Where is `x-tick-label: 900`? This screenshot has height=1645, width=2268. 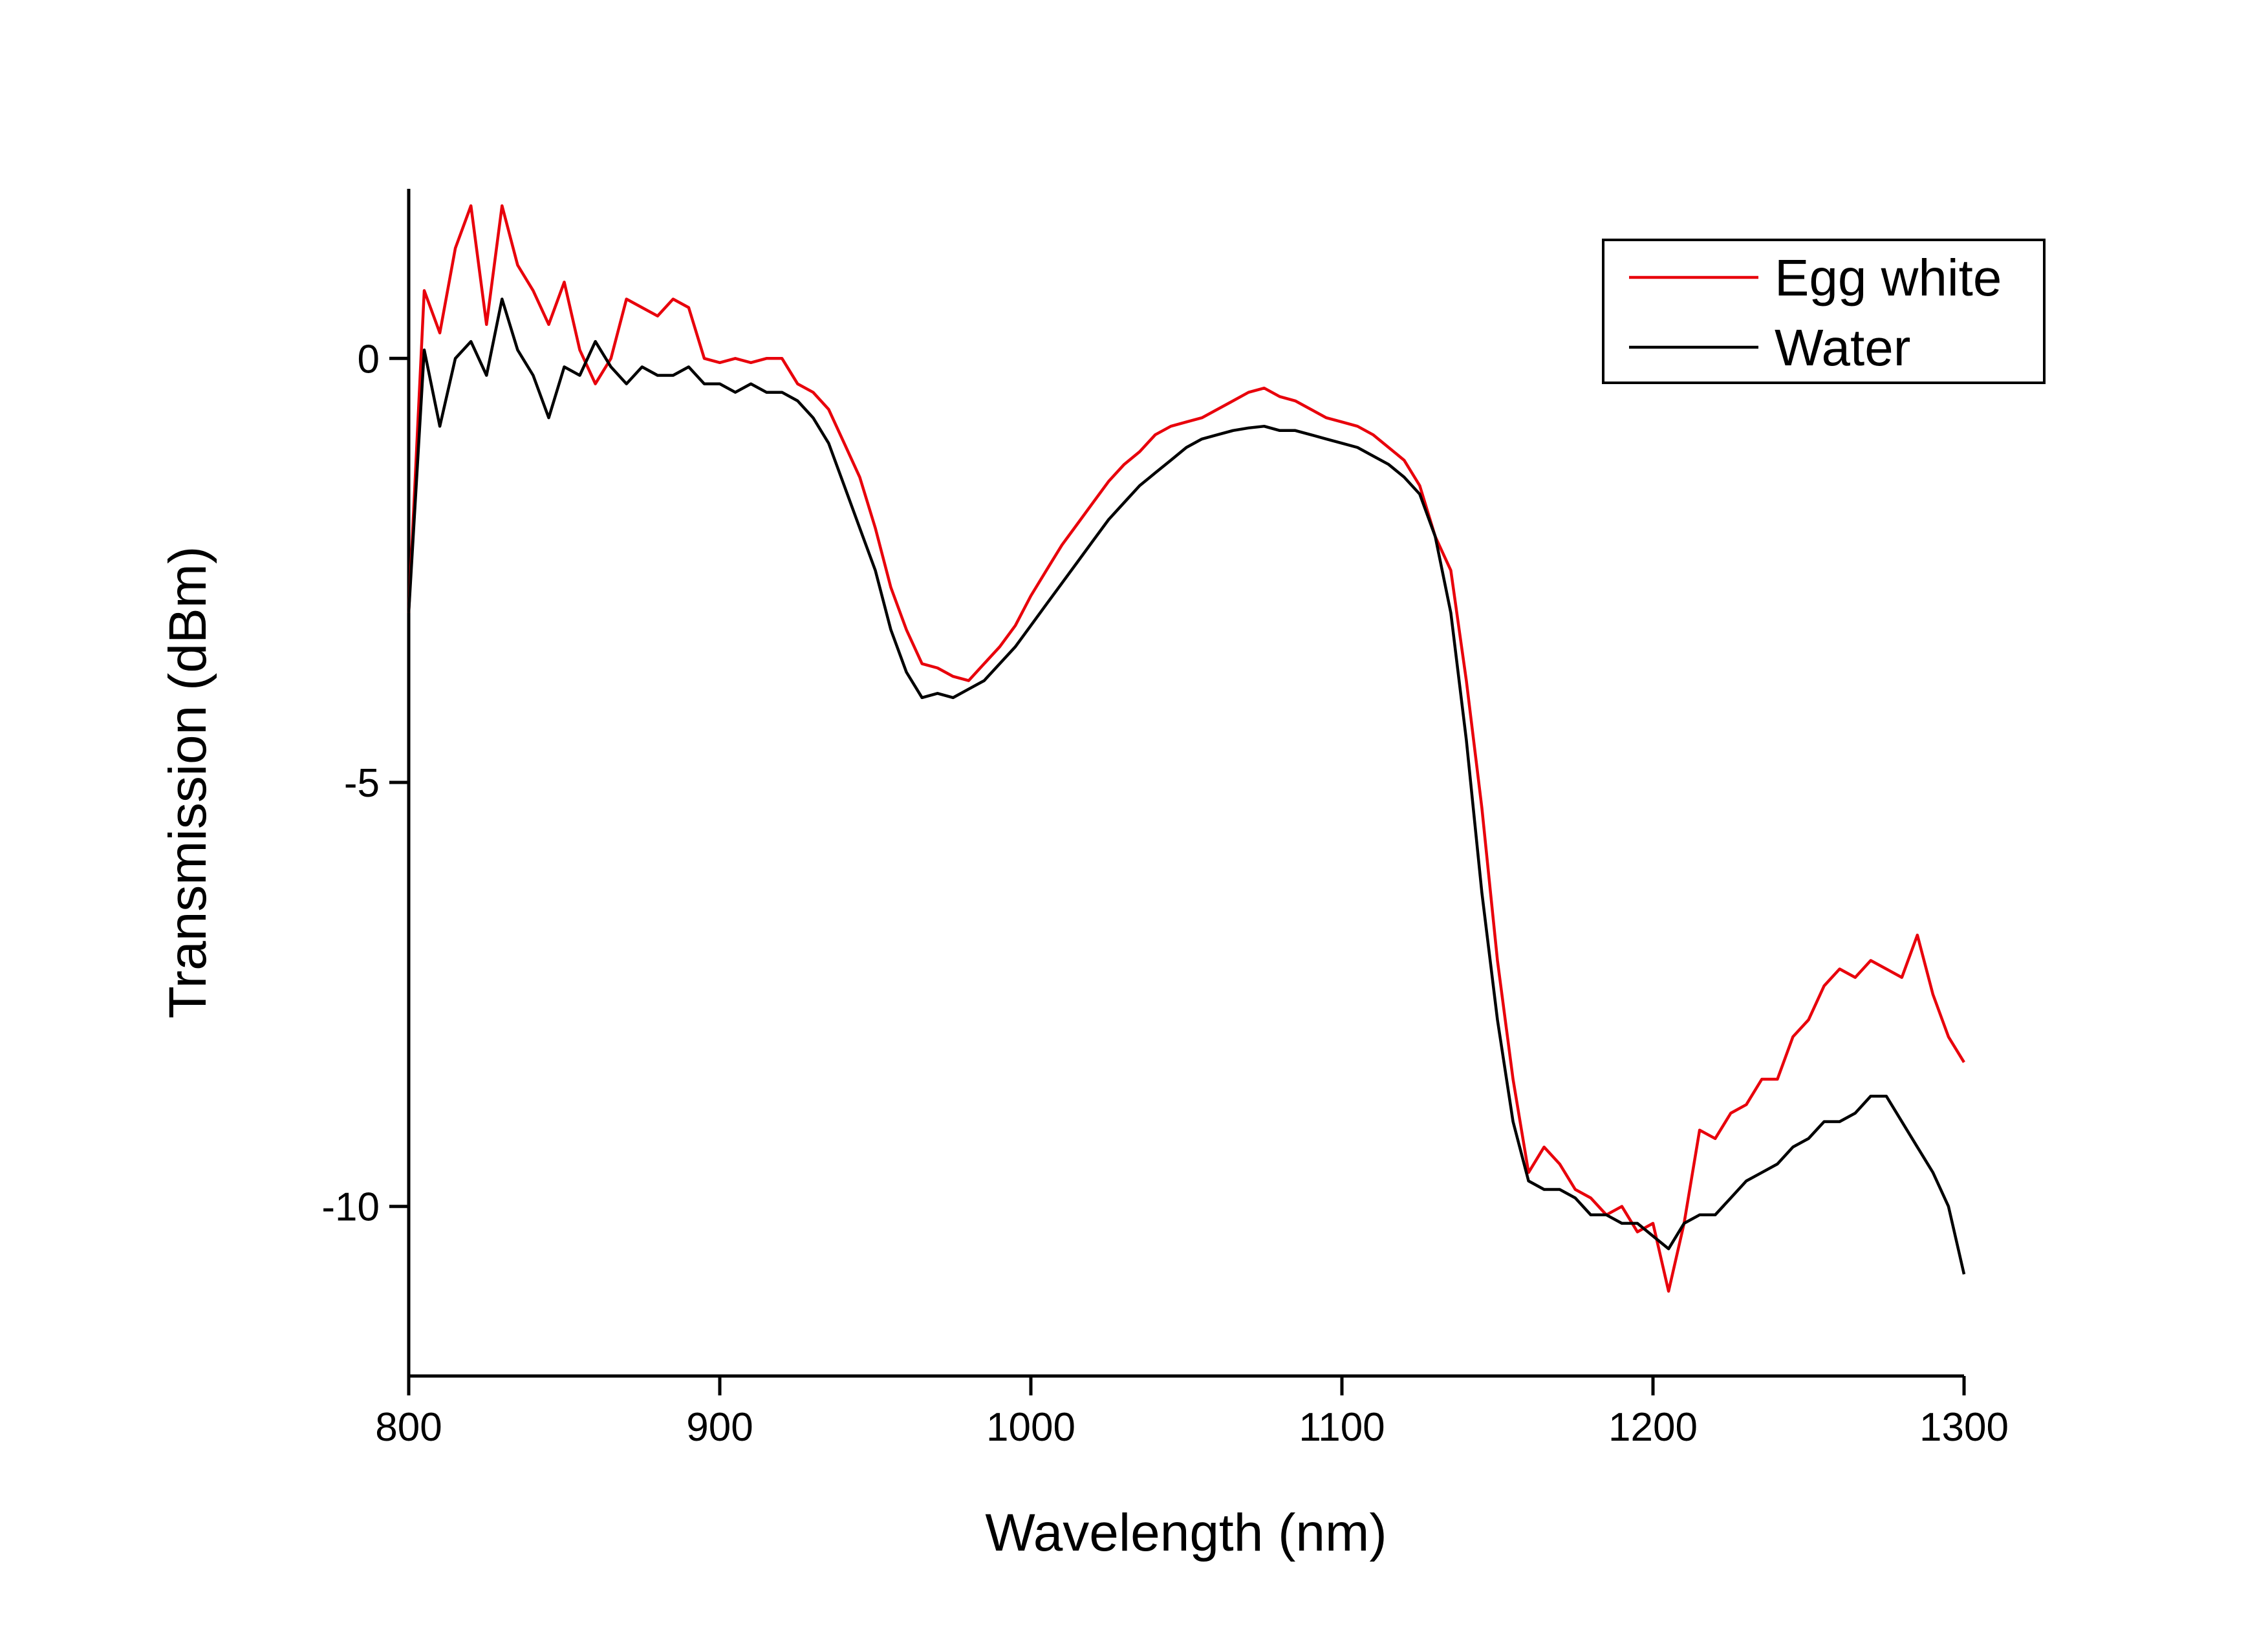 x-tick-label: 900 is located at coordinates (719, 1427).